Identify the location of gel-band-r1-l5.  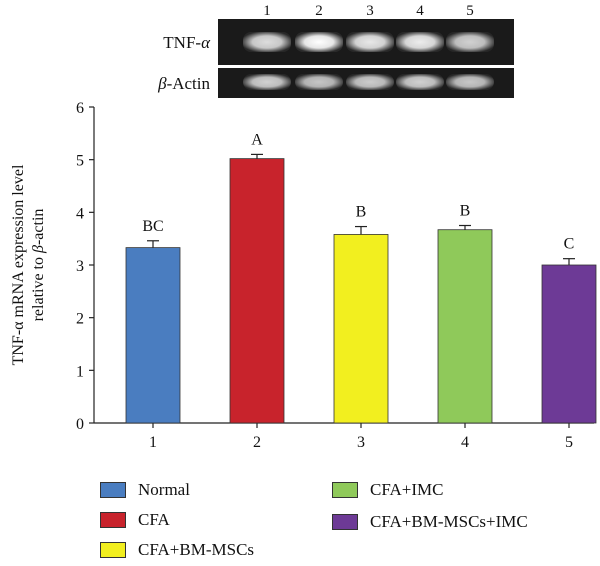
(470, 42).